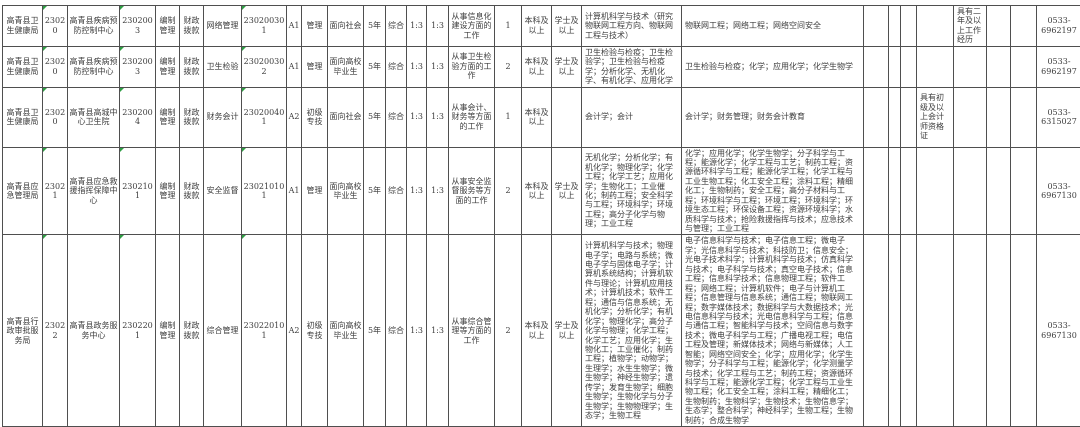 This screenshot has height=427, width=1080. Describe the element at coordinates (223, 191) in the screenshot. I see `cell-post-name: 安全监督` at that location.